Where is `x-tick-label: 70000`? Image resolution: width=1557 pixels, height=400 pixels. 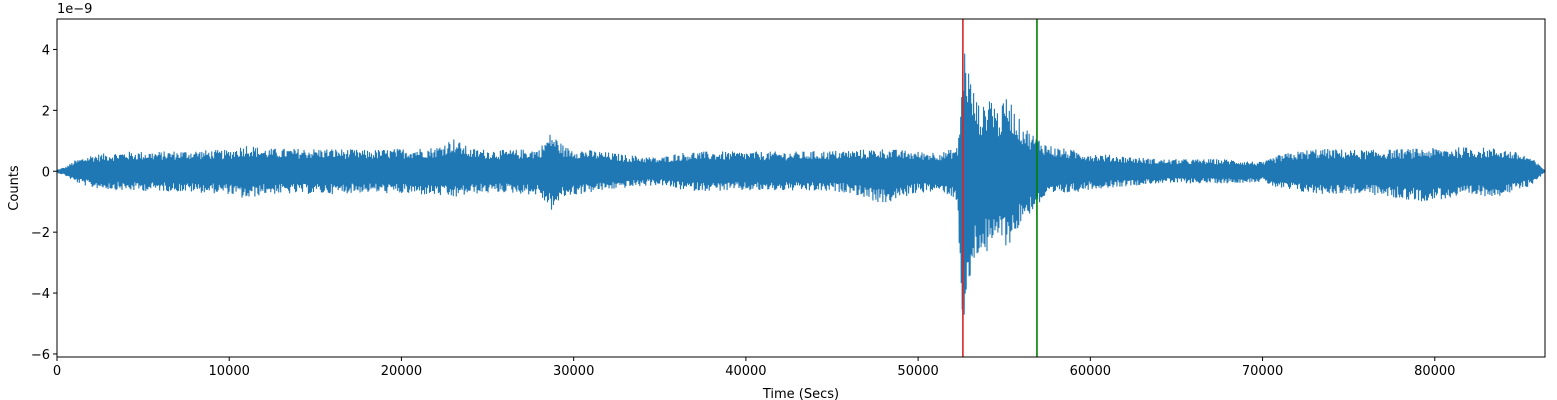 x-tick-label: 70000 is located at coordinates (1262, 371).